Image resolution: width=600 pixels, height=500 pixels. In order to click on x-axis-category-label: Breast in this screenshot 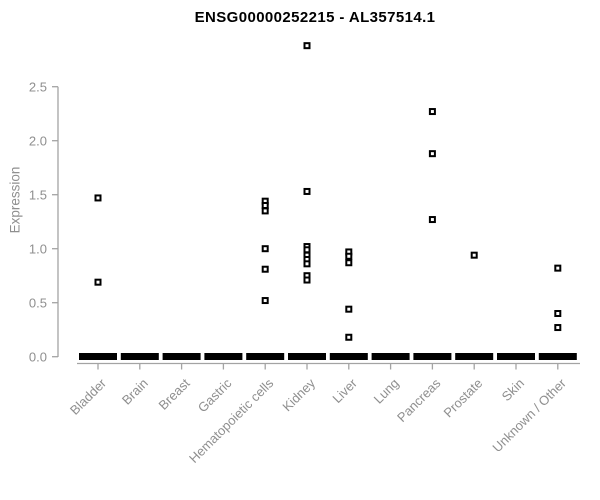, I will do `click(174, 393)`.